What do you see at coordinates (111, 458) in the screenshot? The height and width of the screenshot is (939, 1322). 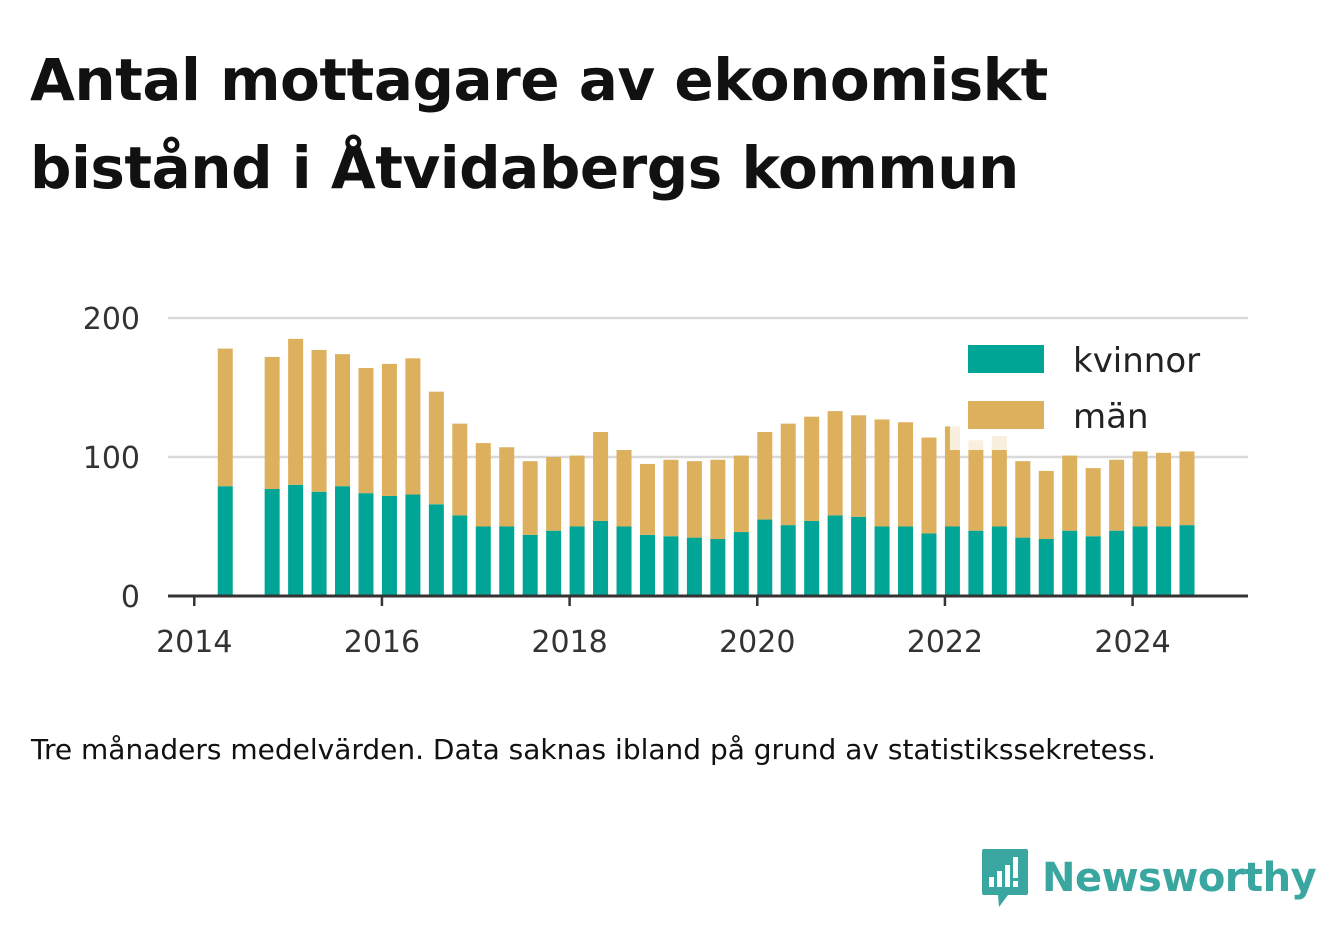 I see `y-tick-label: 100` at bounding box center [111, 458].